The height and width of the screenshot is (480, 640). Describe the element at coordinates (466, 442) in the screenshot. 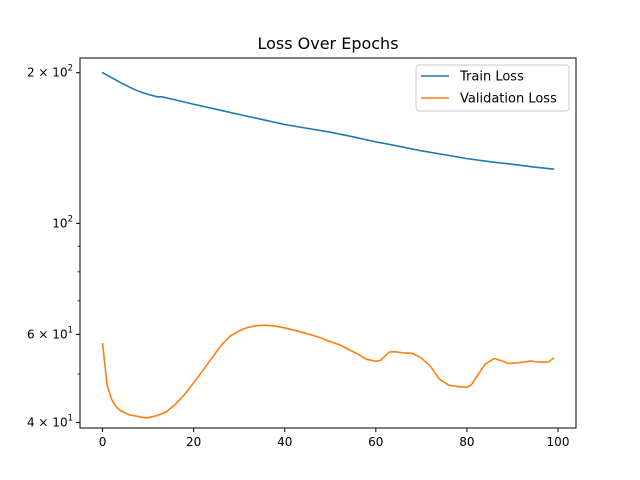

I see `x-tick-label: 80` at that location.